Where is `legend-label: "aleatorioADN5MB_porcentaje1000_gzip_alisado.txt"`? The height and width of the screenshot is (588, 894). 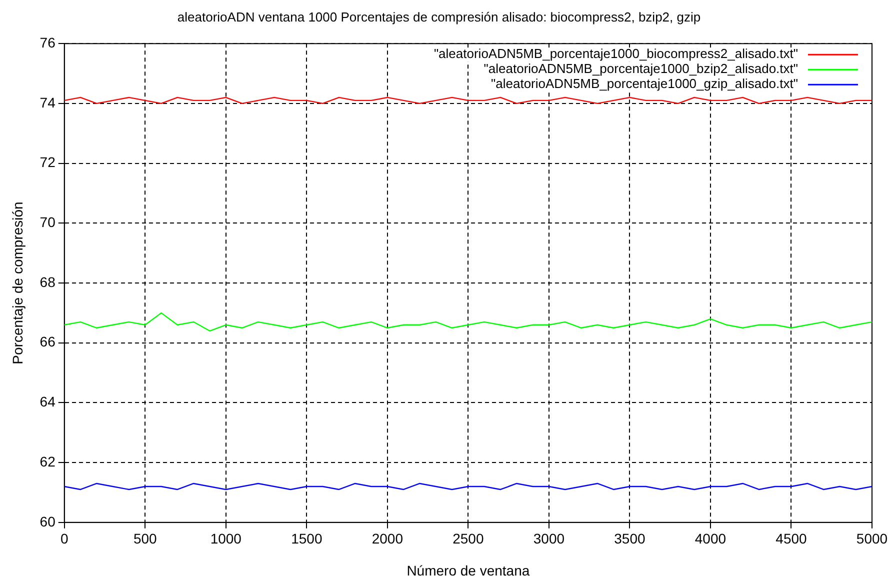
legend-label: "aleatorioADN5MB_porcentaje1000_gzip_alisado.txt" is located at coordinates (644, 84).